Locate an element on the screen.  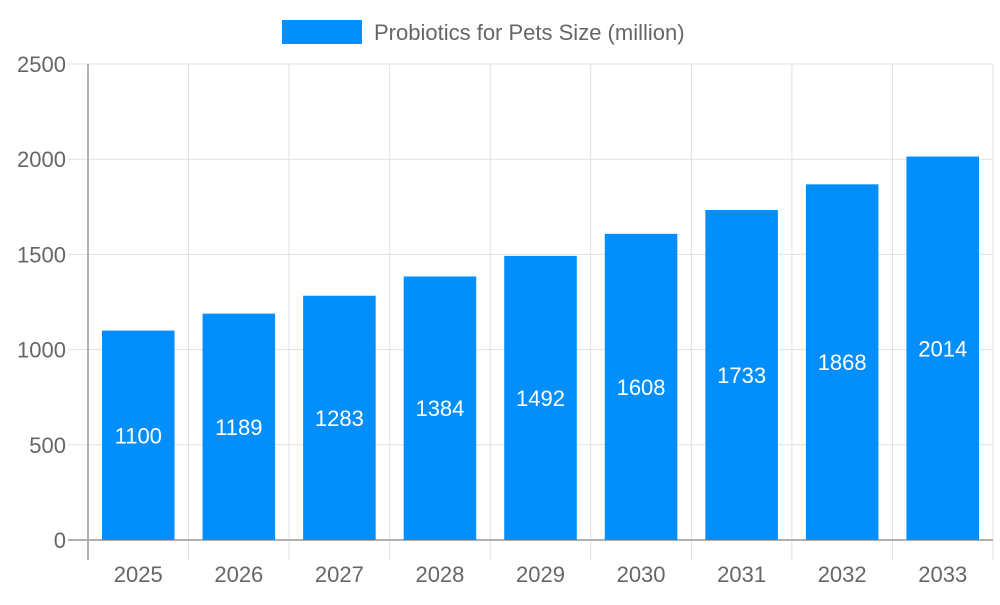
bar-2027 is located at coordinates (339, 417).